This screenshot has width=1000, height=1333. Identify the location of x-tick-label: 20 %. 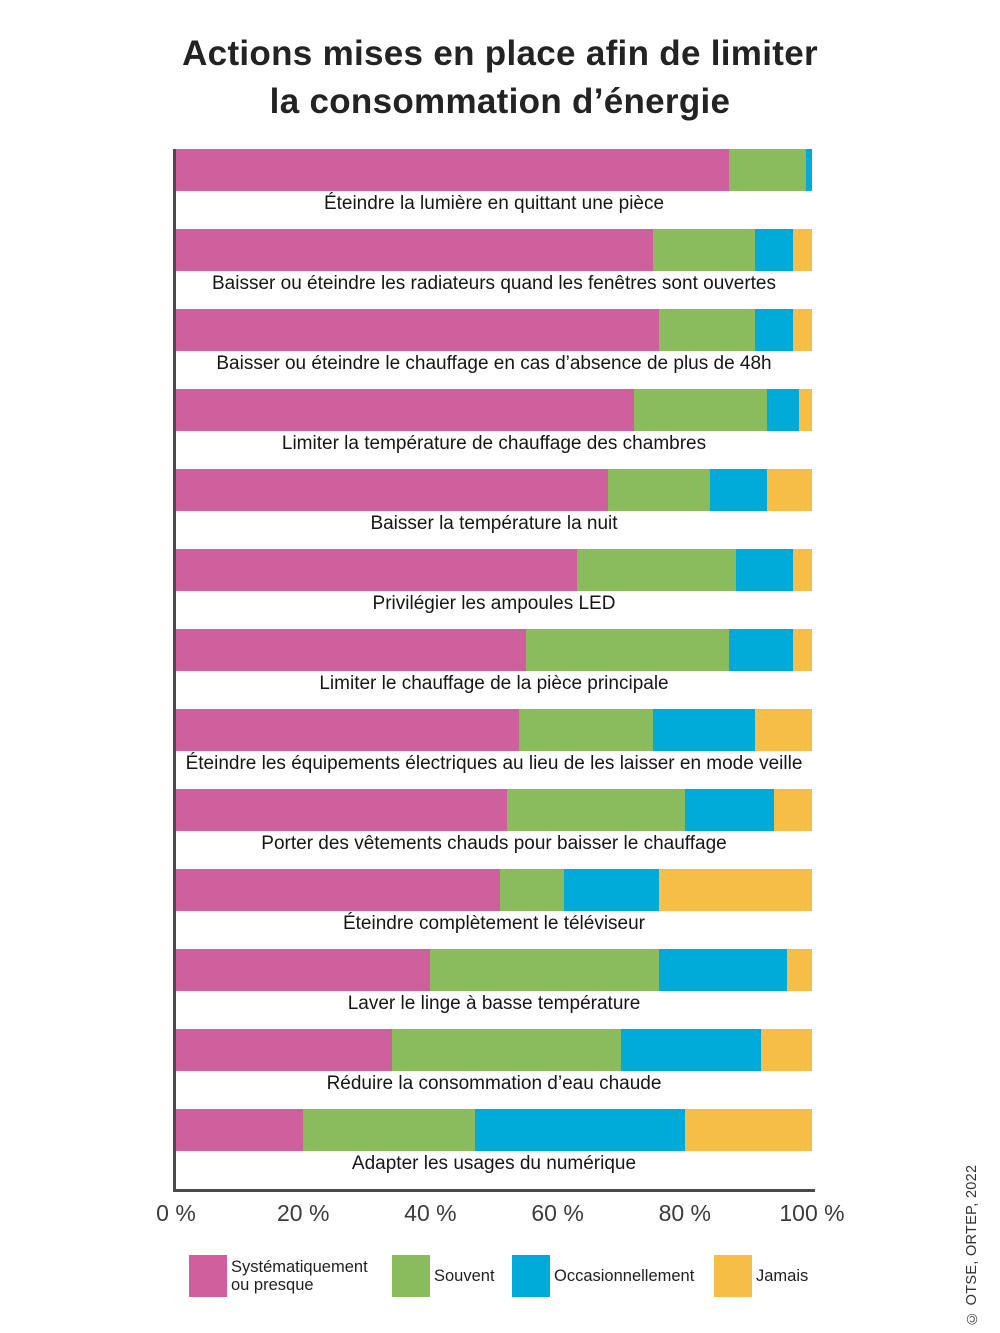
(303, 1213).